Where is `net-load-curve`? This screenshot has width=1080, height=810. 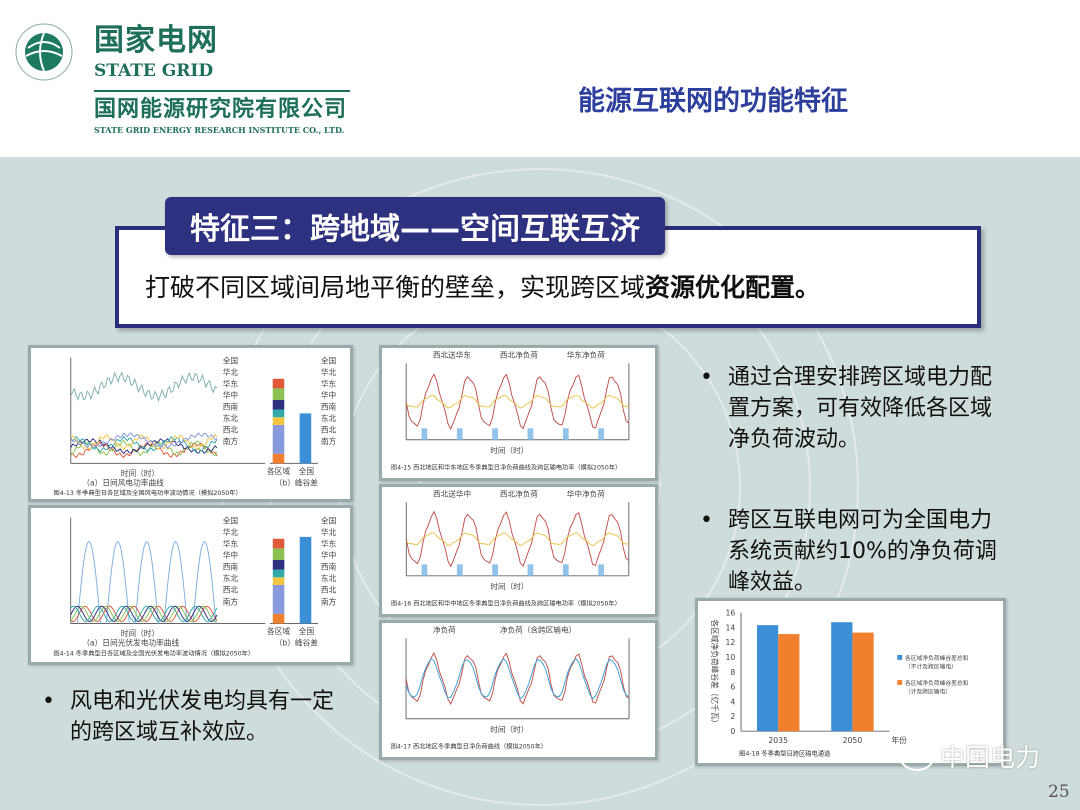 net-load-curve is located at coordinates (517, 539).